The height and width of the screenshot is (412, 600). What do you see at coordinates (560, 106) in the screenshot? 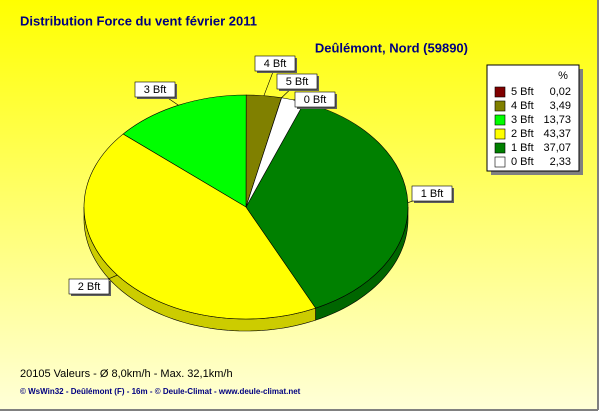
I see `legend-value: 3,49` at bounding box center [560, 106].